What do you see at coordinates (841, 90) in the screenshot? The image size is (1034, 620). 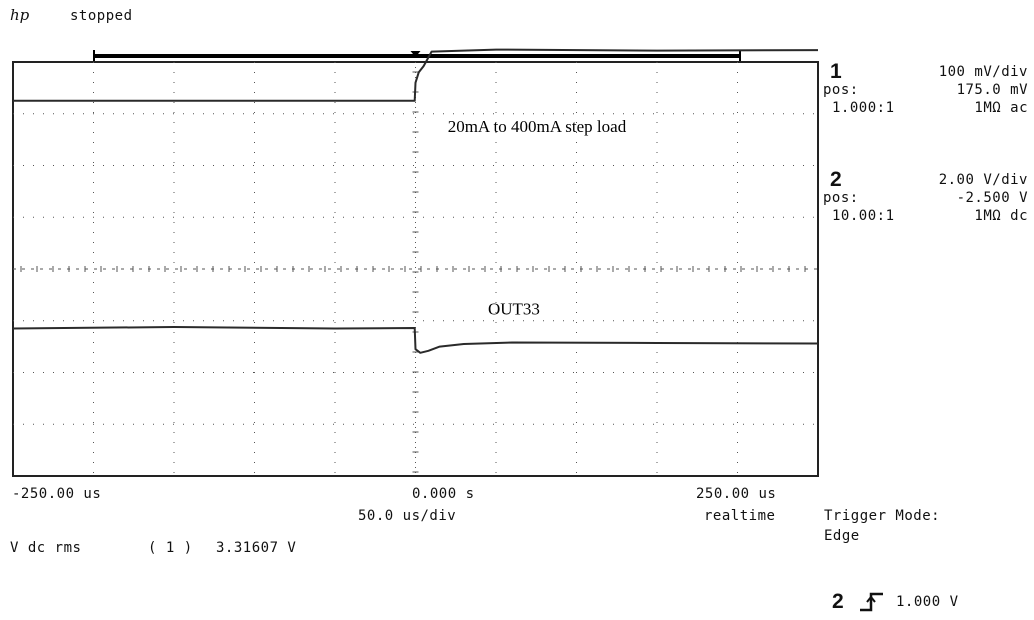 I see `channel1-pos-label: pos:` at bounding box center [841, 90].